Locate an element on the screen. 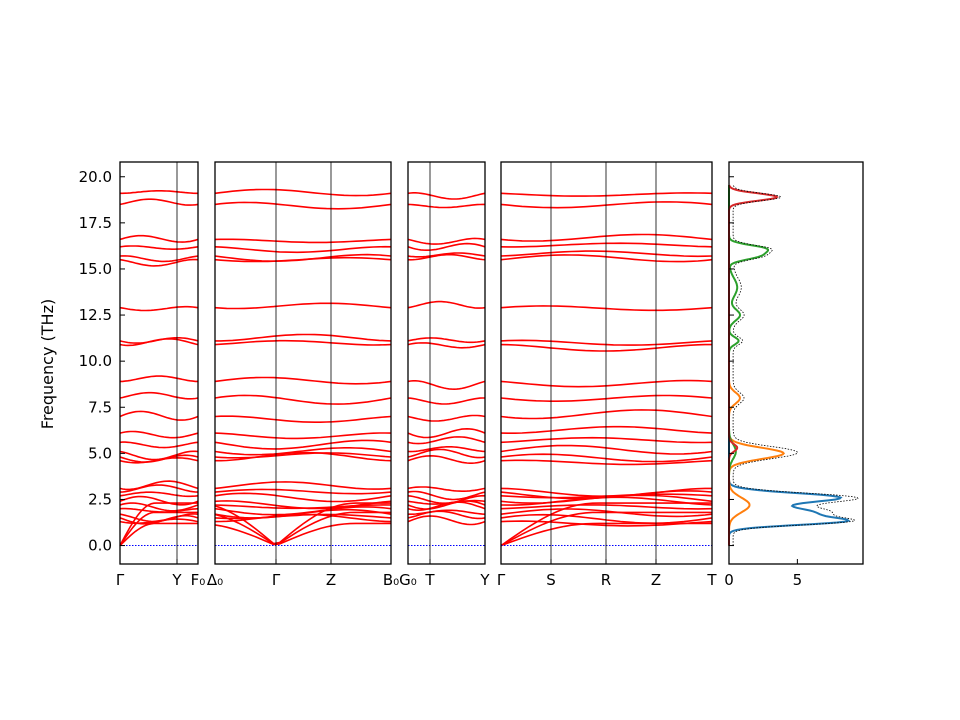  y-tick-label: 20.0 is located at coordinates (95, 177).